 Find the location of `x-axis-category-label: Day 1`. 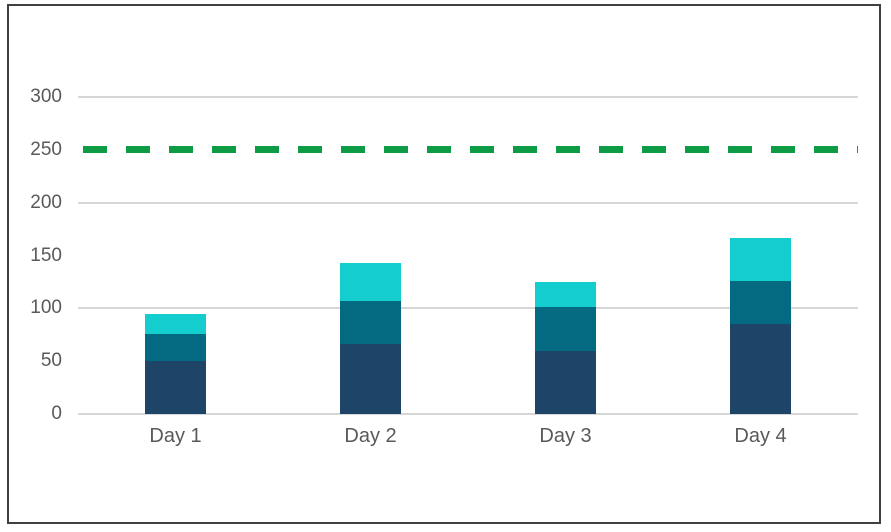

x-axis-category-label: Day 1 is located at coordinates (175, 436).